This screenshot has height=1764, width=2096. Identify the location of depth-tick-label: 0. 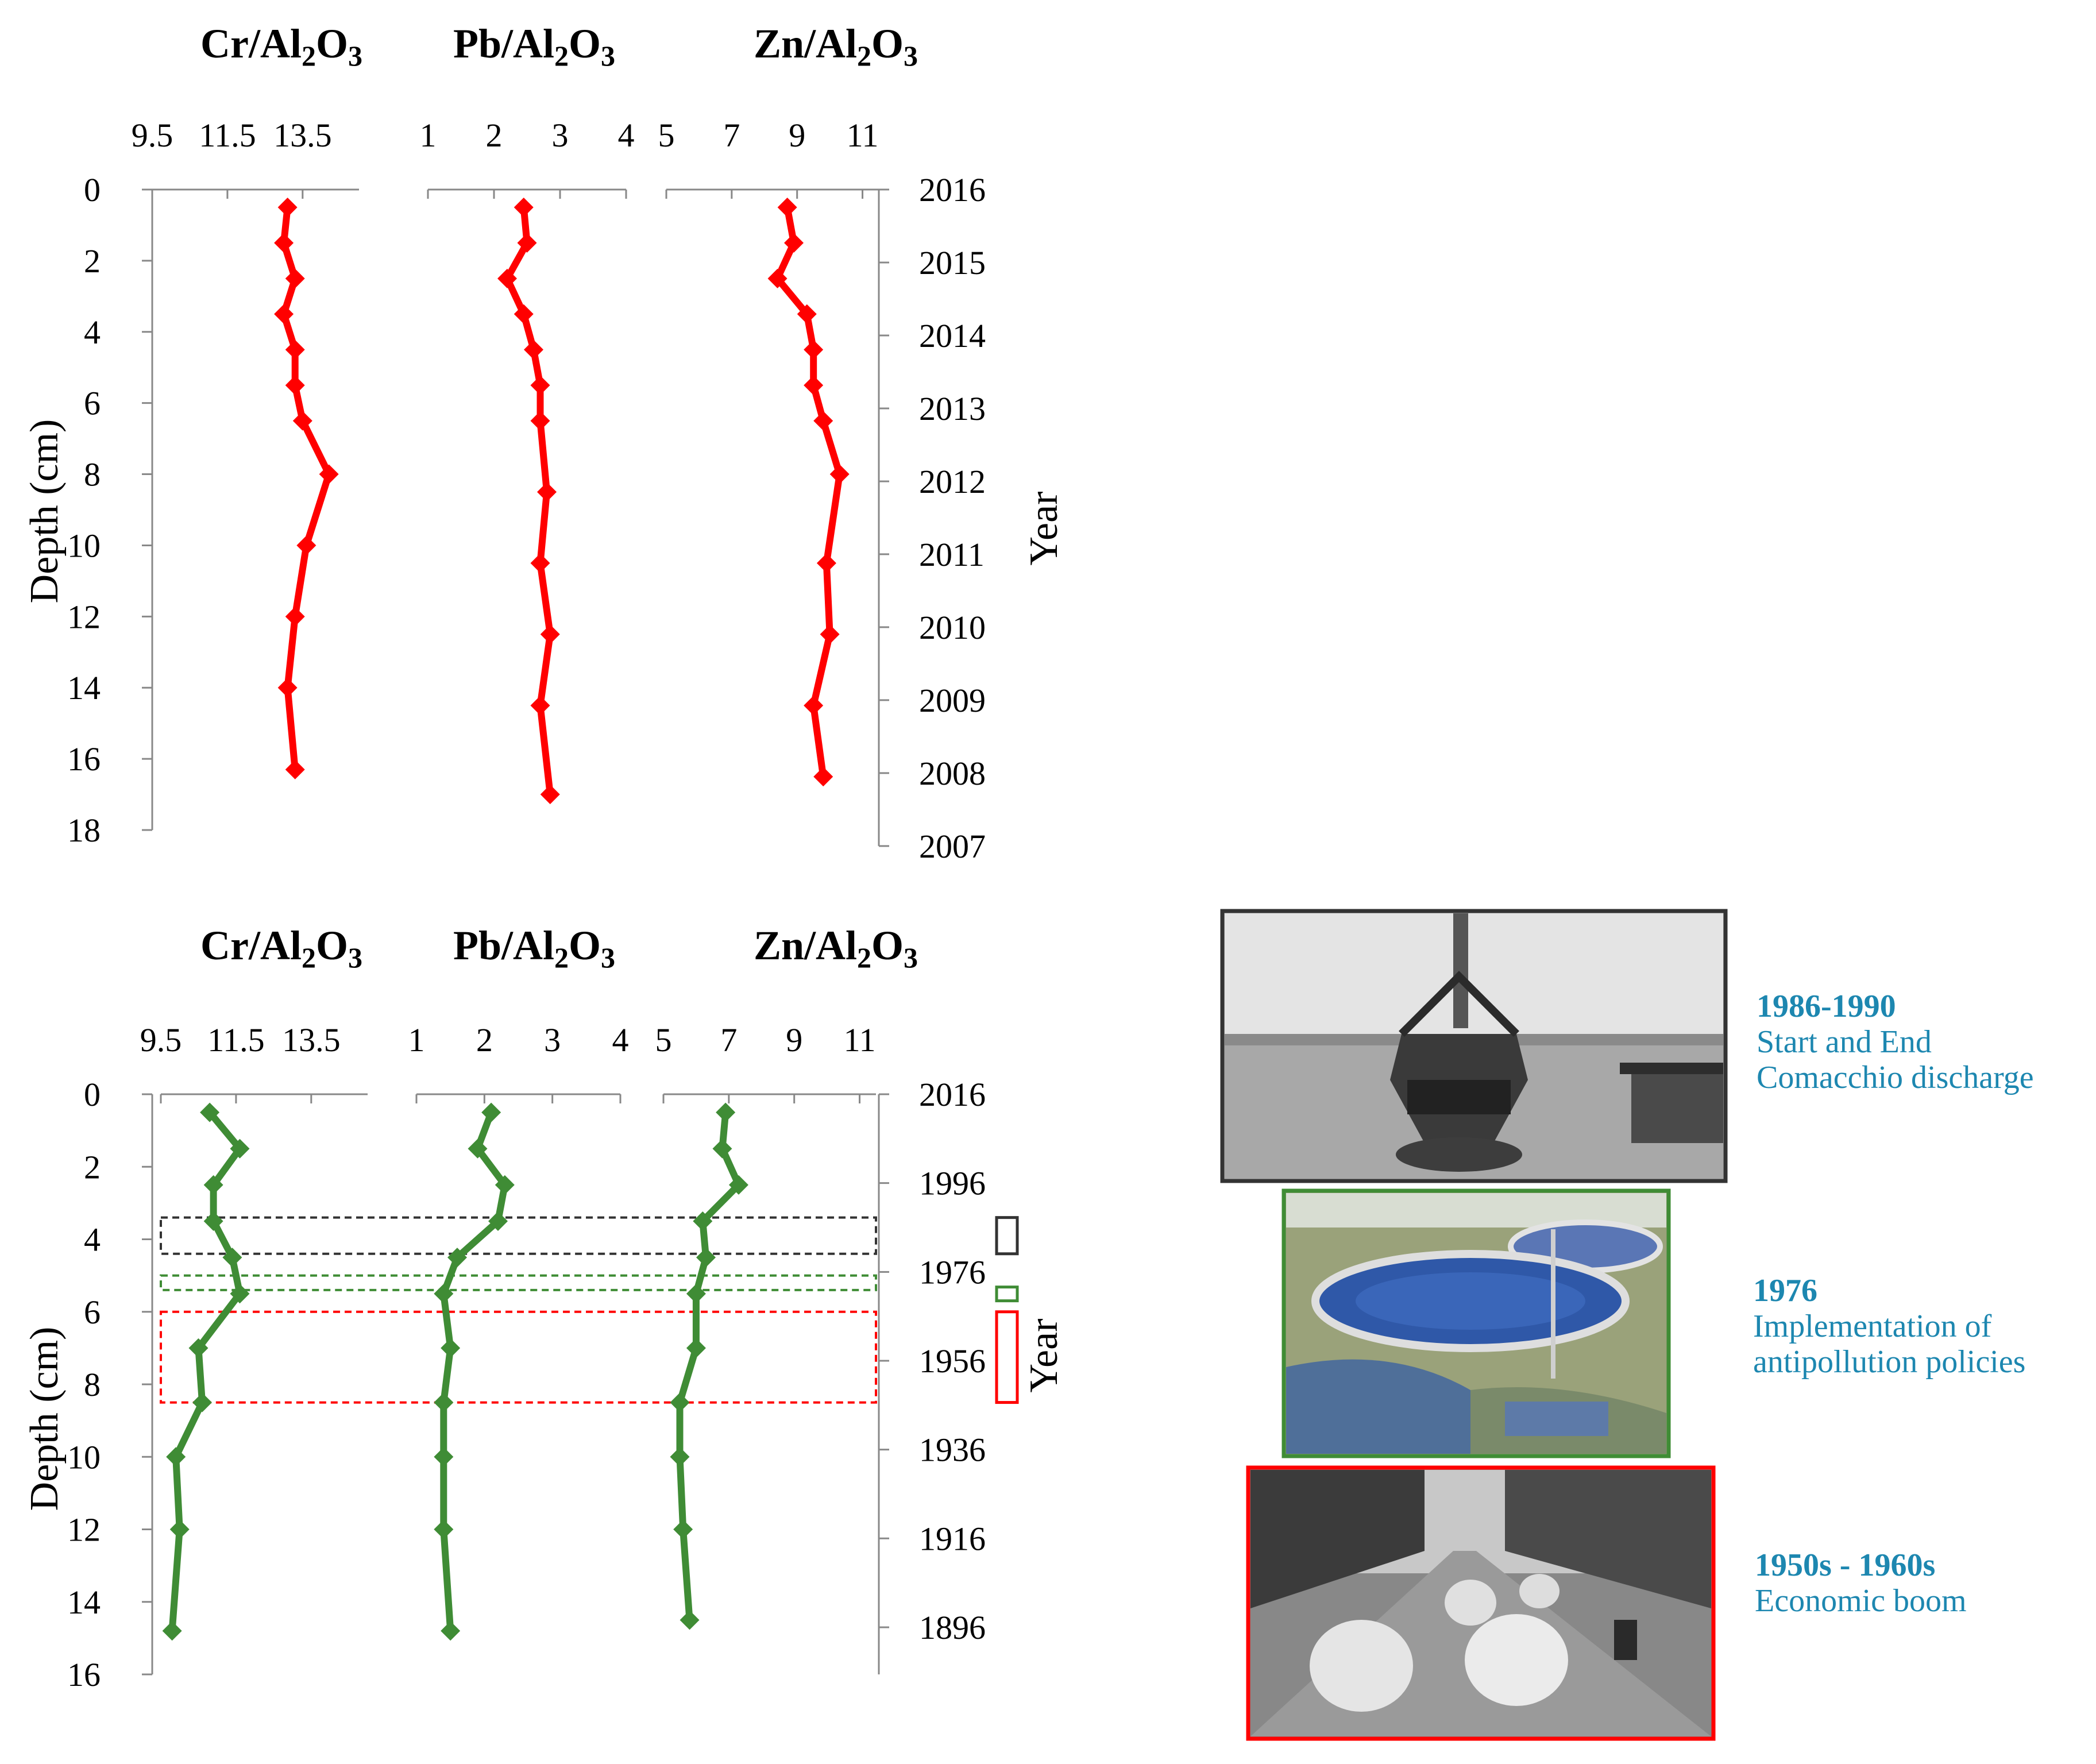
(92, 190).